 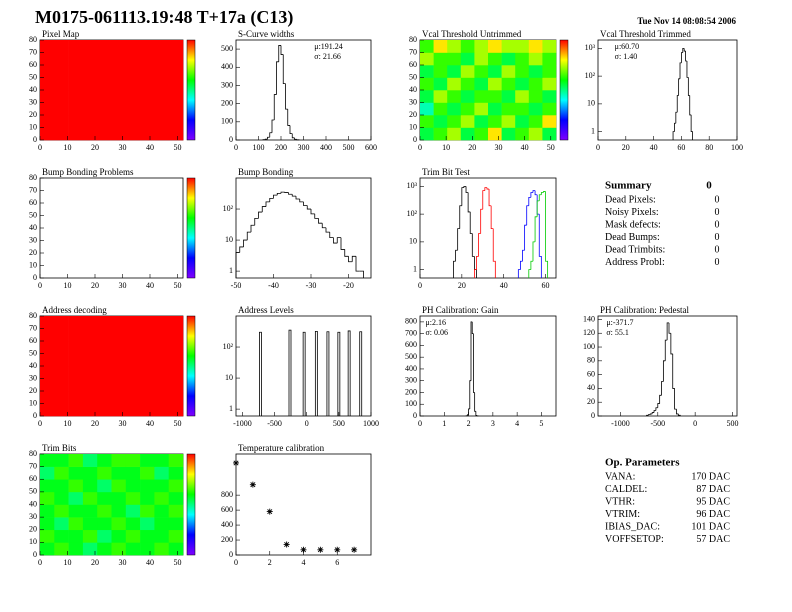 What do you see at coordinates (228, 346) in the screenshot?
I see `y-tick-label: 10²` at bounding box center [228, 346].